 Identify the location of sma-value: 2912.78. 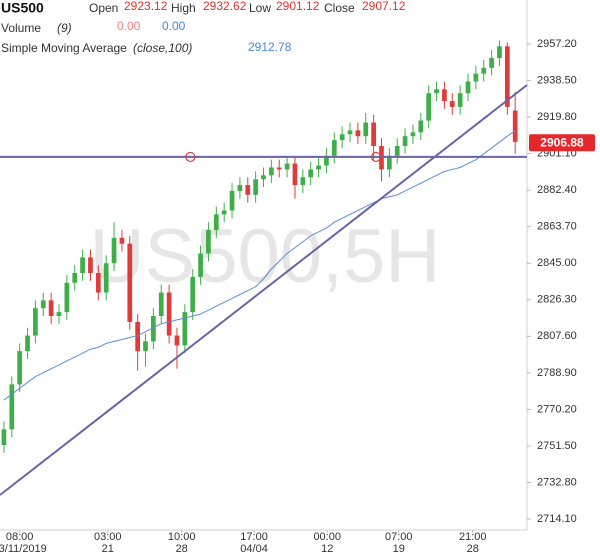
(270, 47).